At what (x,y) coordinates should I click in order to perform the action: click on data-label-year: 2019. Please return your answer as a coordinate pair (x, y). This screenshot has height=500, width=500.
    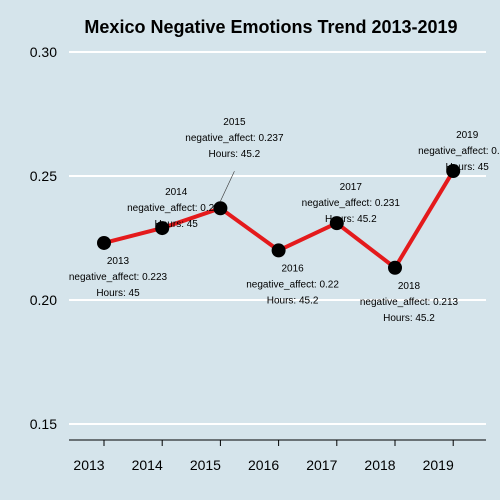
    Looking at the image, I should click on (467, 135).